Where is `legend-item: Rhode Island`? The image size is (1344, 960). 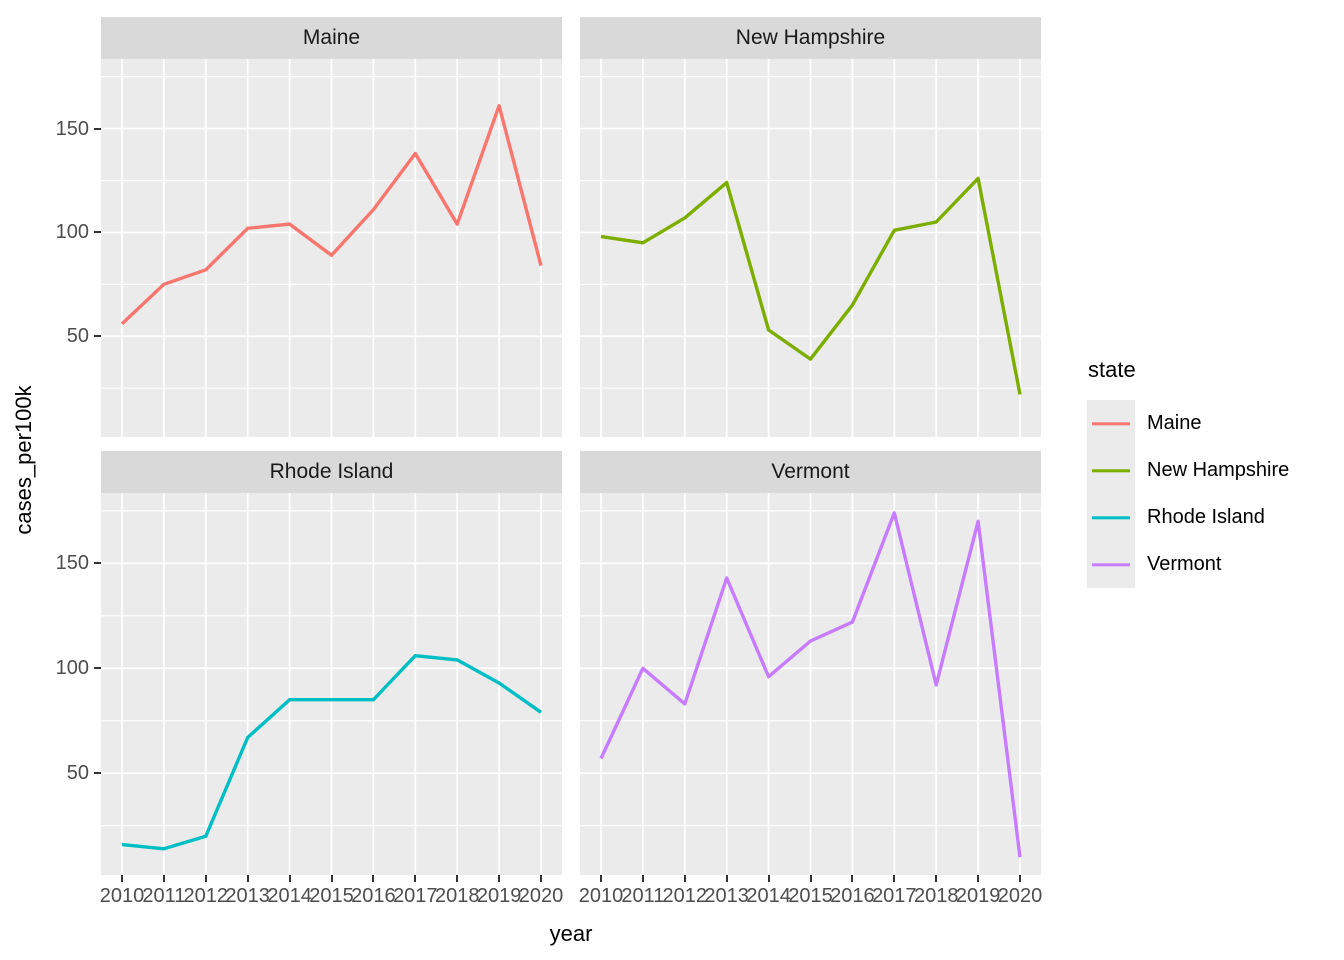 legend-item: Rhode Island is located at coordinates (1188, 517).